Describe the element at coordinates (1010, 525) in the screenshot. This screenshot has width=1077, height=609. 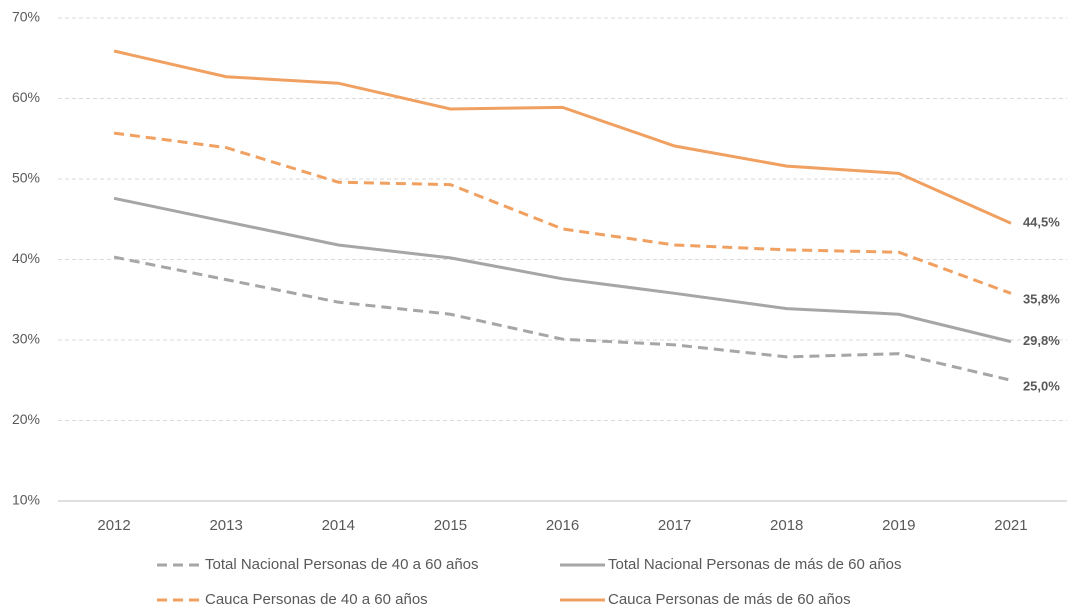
I see `x-tick-label: 2021` at that location.